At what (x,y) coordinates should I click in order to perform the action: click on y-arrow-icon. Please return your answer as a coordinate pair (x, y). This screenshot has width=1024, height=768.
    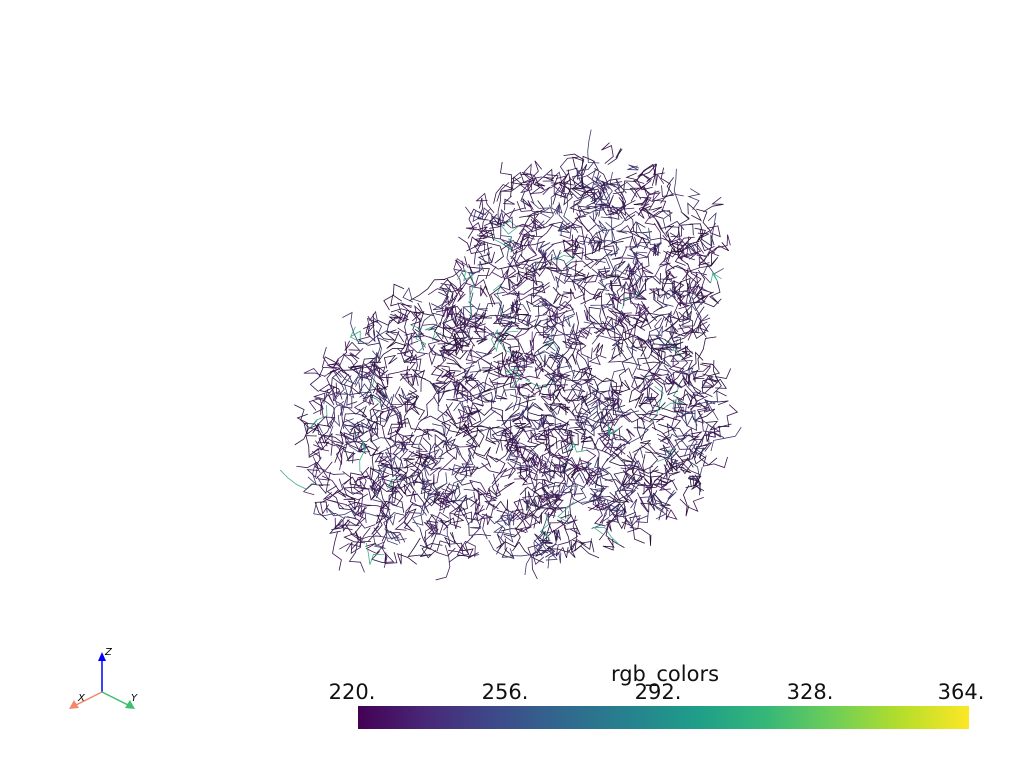
    Looking at the image, I should click on (130, 704).